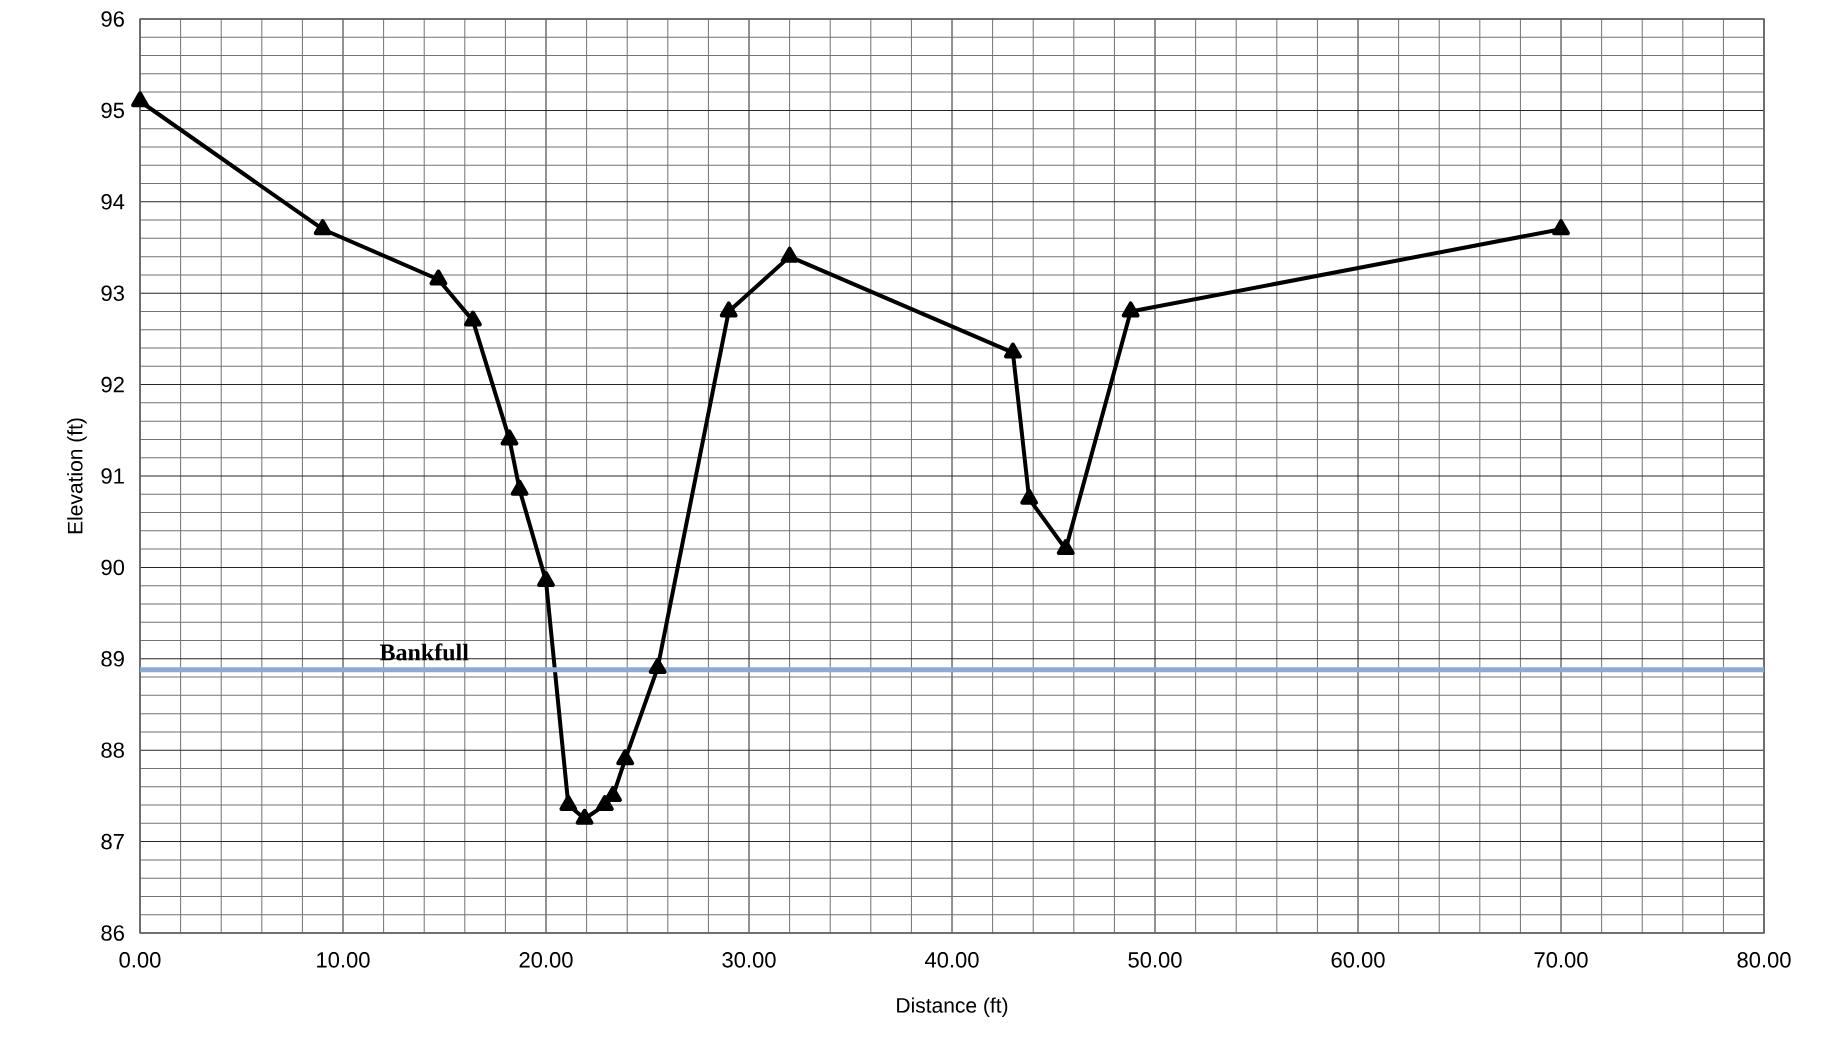 The image size is (1824, 1049). Describe the element at coordinates (77, 476) in the screenshot. I see `y-axis-title: Elevation (ft)` at that location.